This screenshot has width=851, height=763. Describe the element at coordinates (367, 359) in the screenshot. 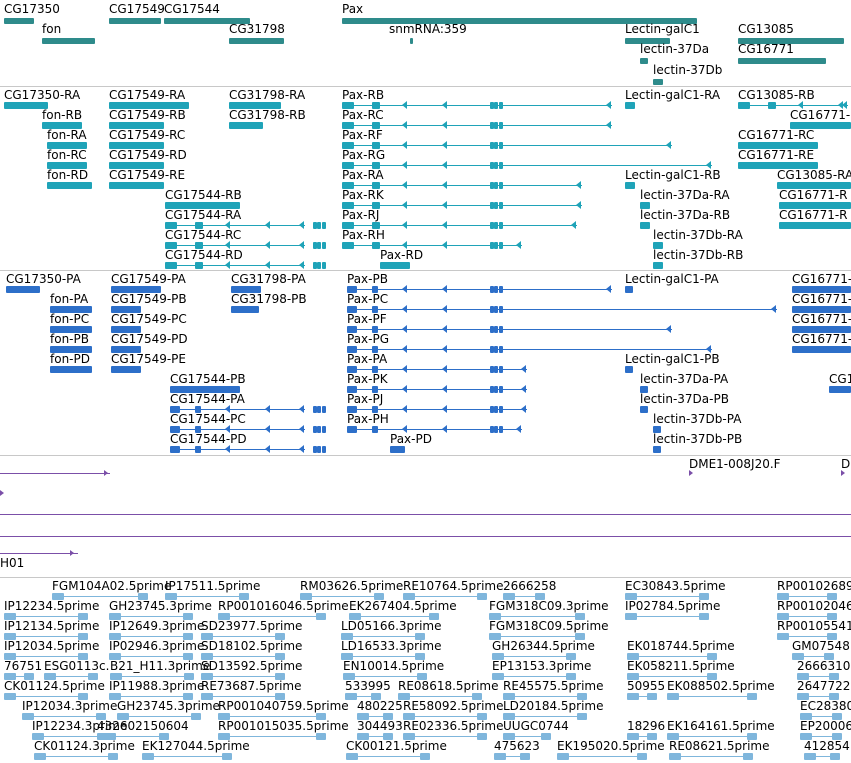

I see `feature-label: Pax-PA` at that location.